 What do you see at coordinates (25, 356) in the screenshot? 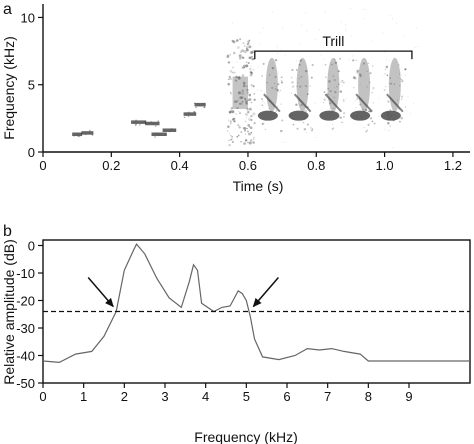
I see `spectrum-y-tick-label: -40` at bounding box center [25, 356].